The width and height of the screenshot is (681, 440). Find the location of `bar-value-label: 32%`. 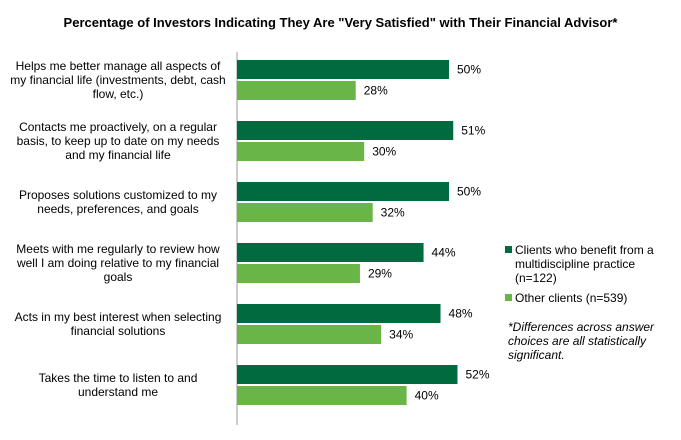

bar-value-label: 32% is located at coordinates (393, 213).